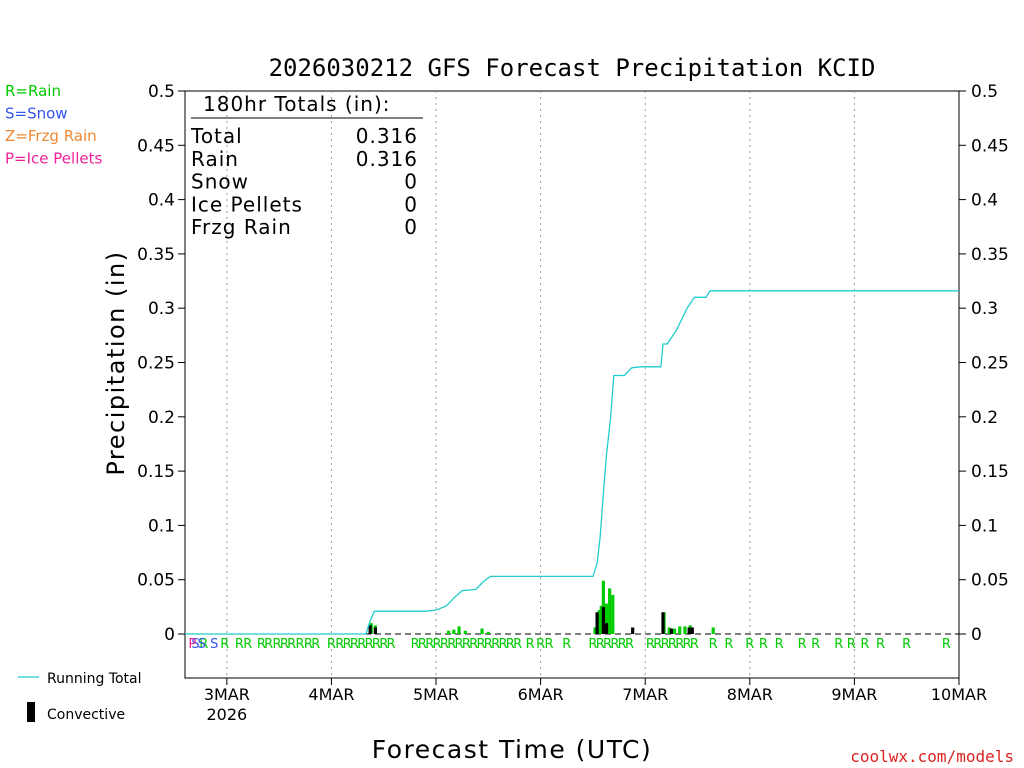 Image resolution: width=1024 pixels, height=768 pixels. What do you see at coordinates (86, 715) in the screenshot?
I see `convective-legend-label: Convective` at bounding box center [86, 715].